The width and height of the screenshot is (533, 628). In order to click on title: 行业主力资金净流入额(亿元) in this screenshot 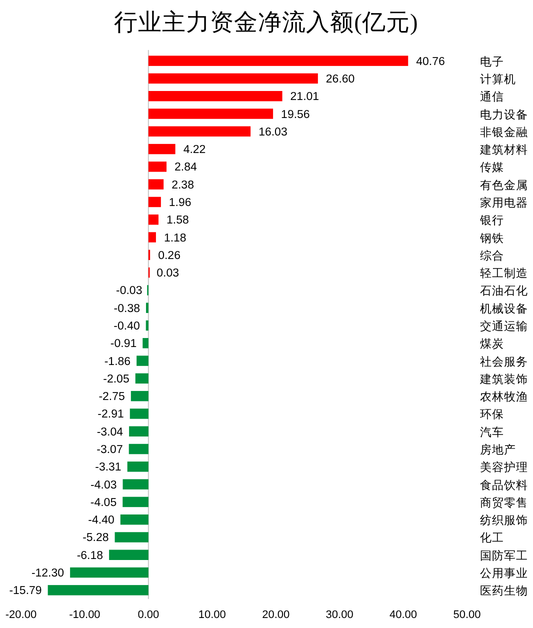, I will do `click(266, 23)`.